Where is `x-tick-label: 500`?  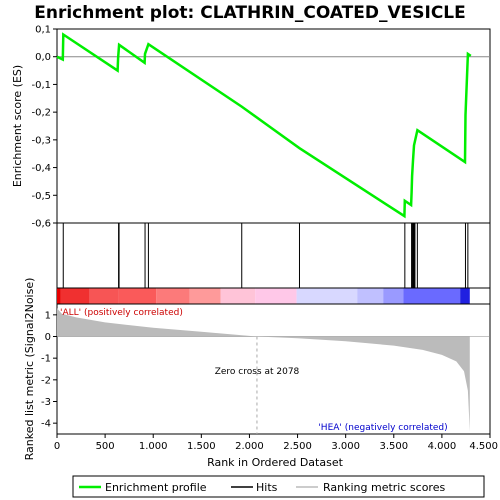
x-tick-label: 500 is located at coordinates (105, 446).